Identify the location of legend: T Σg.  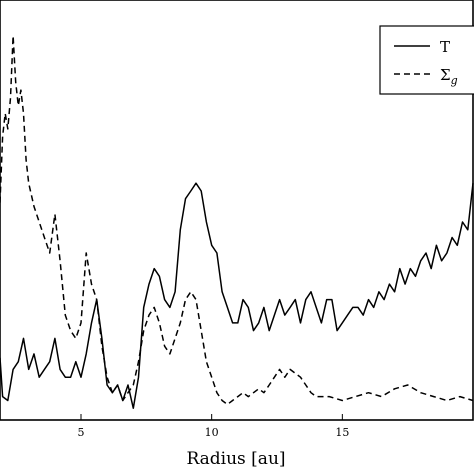
(426, 60).